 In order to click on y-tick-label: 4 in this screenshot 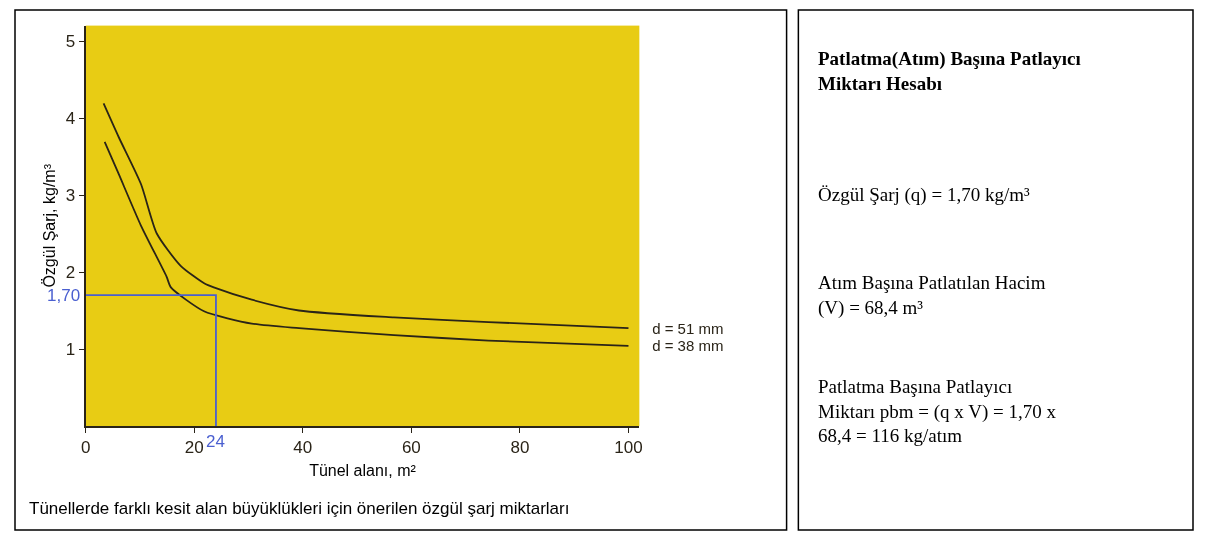, I will do `click(70, 118)`.